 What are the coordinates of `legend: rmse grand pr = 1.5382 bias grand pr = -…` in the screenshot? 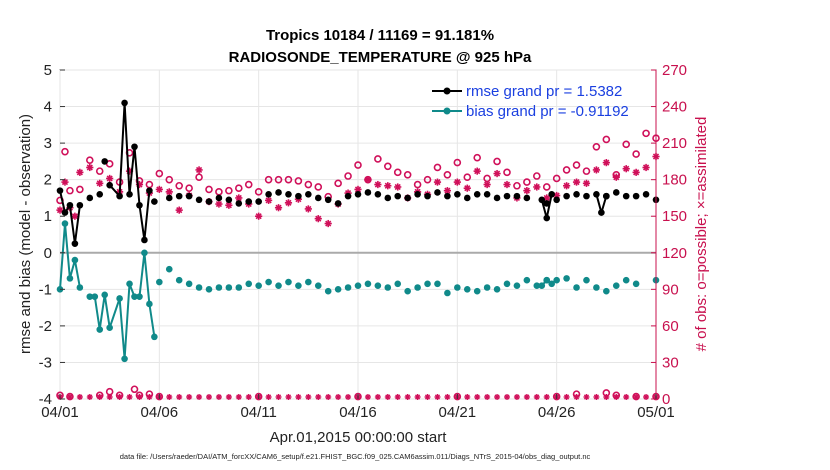 It's located at (530, 101).